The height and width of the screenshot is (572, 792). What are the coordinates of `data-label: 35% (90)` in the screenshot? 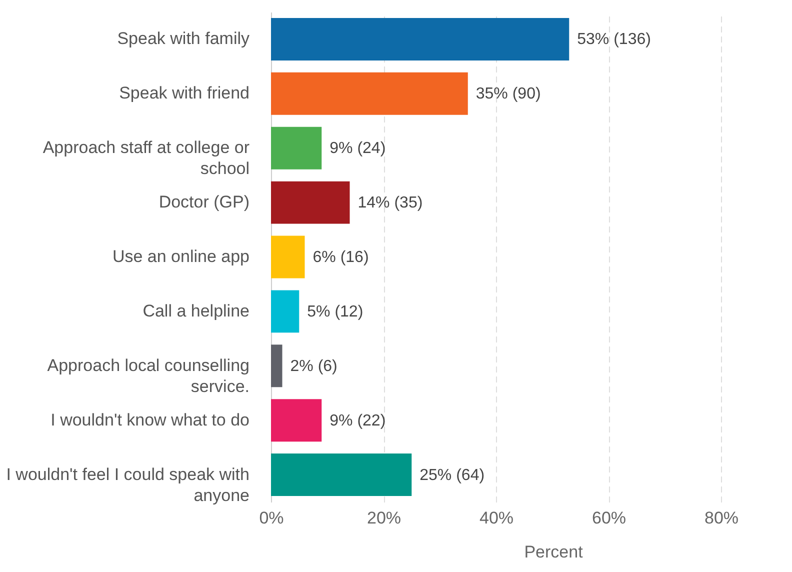 It's located at (508, 94).